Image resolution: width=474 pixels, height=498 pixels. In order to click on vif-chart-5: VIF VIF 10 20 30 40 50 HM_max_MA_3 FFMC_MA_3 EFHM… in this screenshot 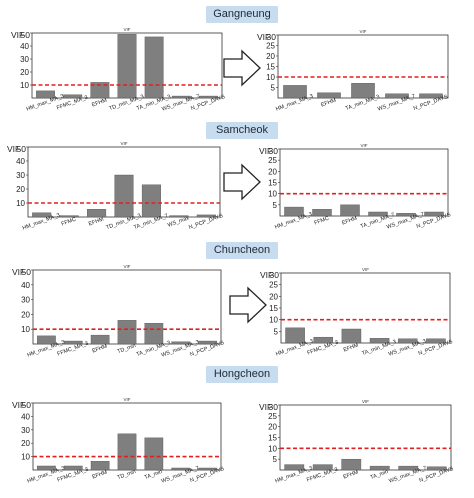, I will do `click(118, 316)`.